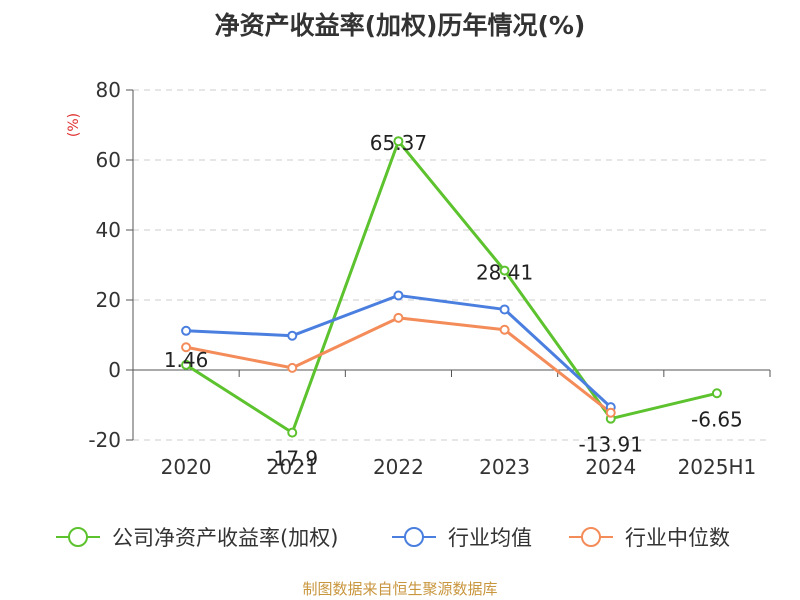  I want to click on data-label: 28.41, so click(504, 273).